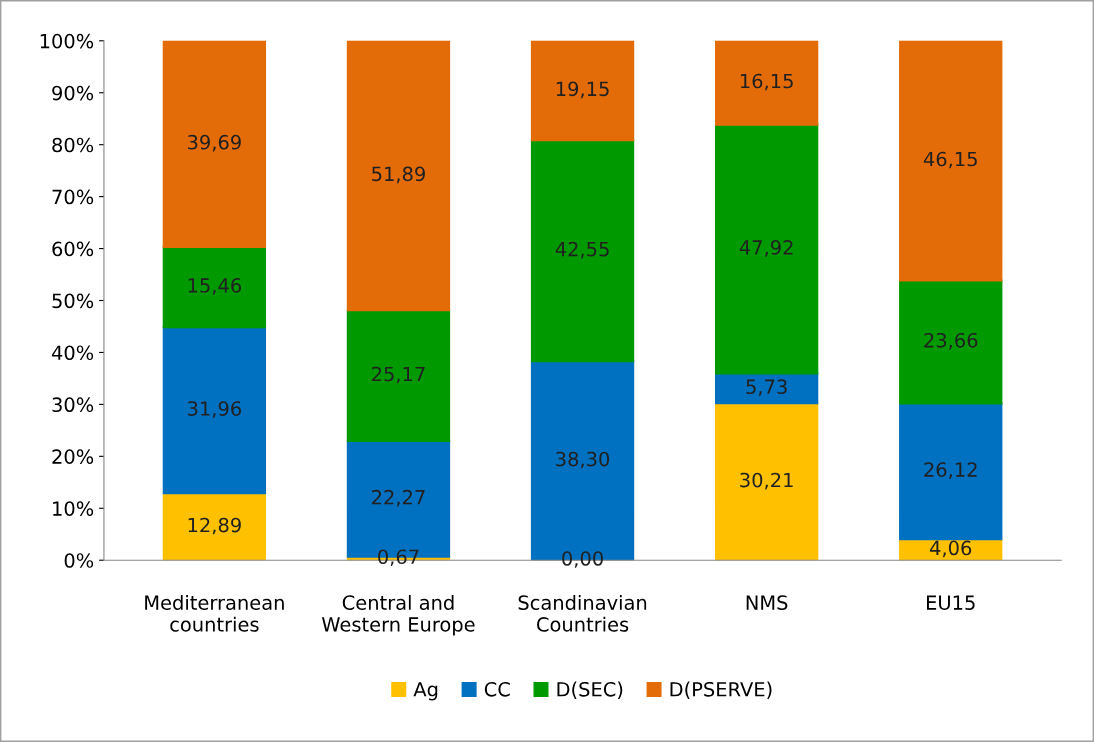 The image size is (1094, 742). I want to click on y-tick-label: 100%, so click(67, 41).